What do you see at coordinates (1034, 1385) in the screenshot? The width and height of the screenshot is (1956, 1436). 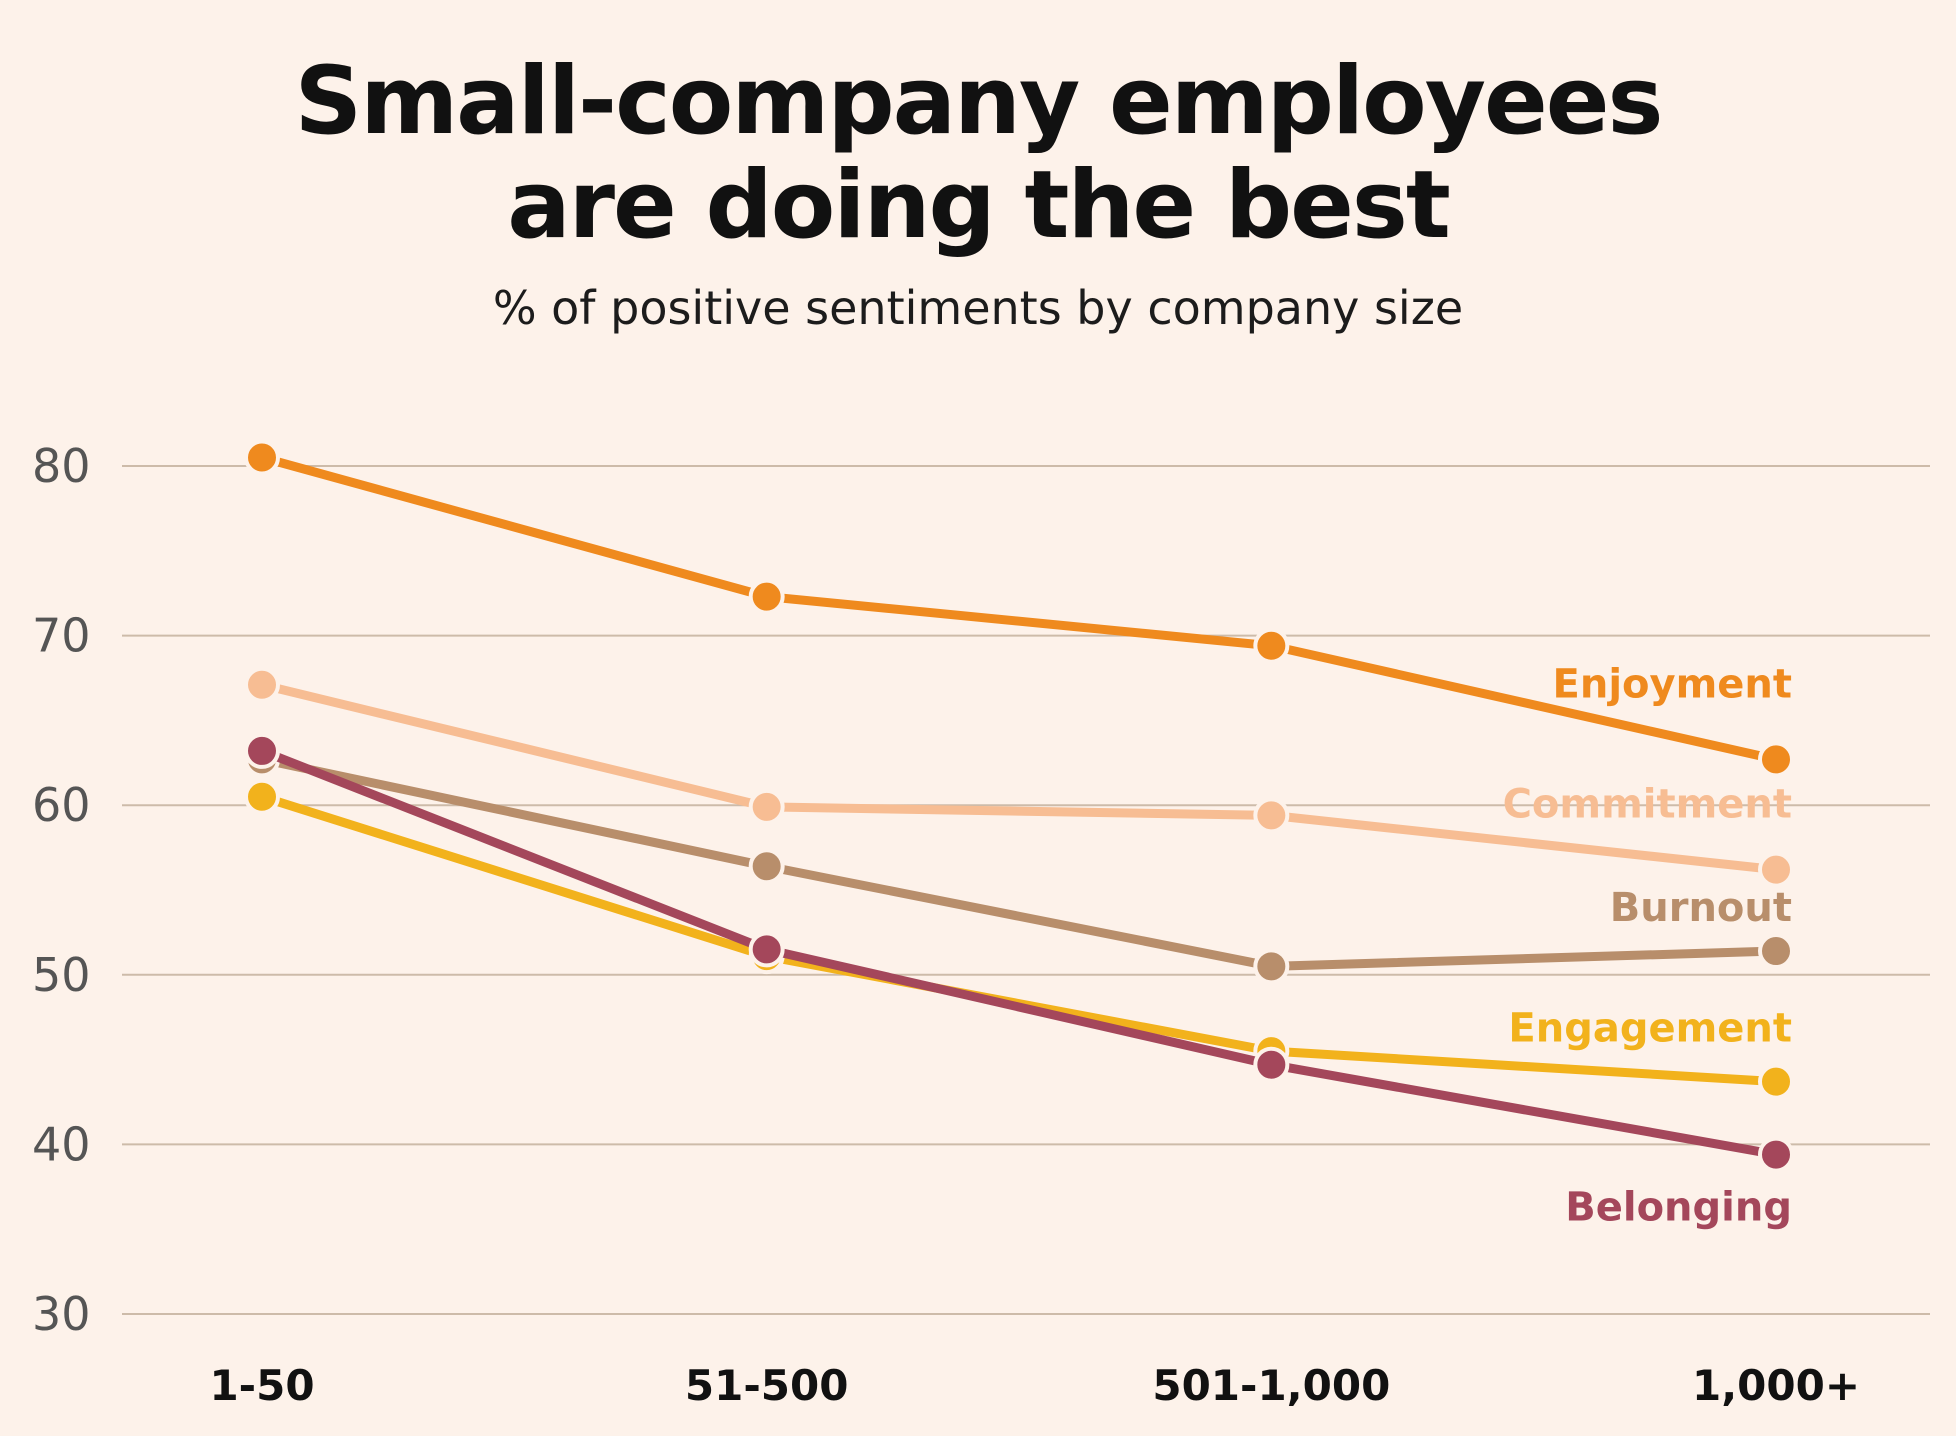 I see `x-axis-ticks: 1-50 51-500 501-1,000 1,000+` at bounding box center [1034, 1385].